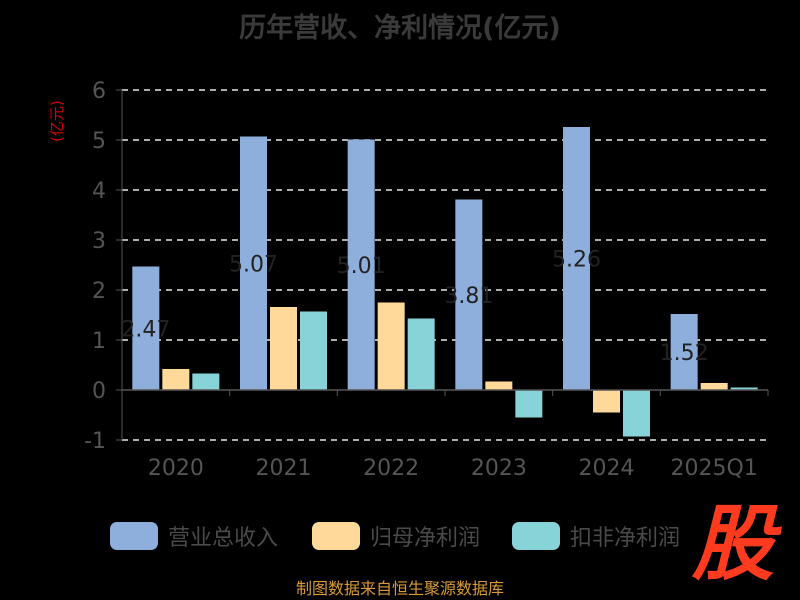 The width and height of the screenshot is (800, 600). I want to click on data-label: 5.26, so click(576, 260).